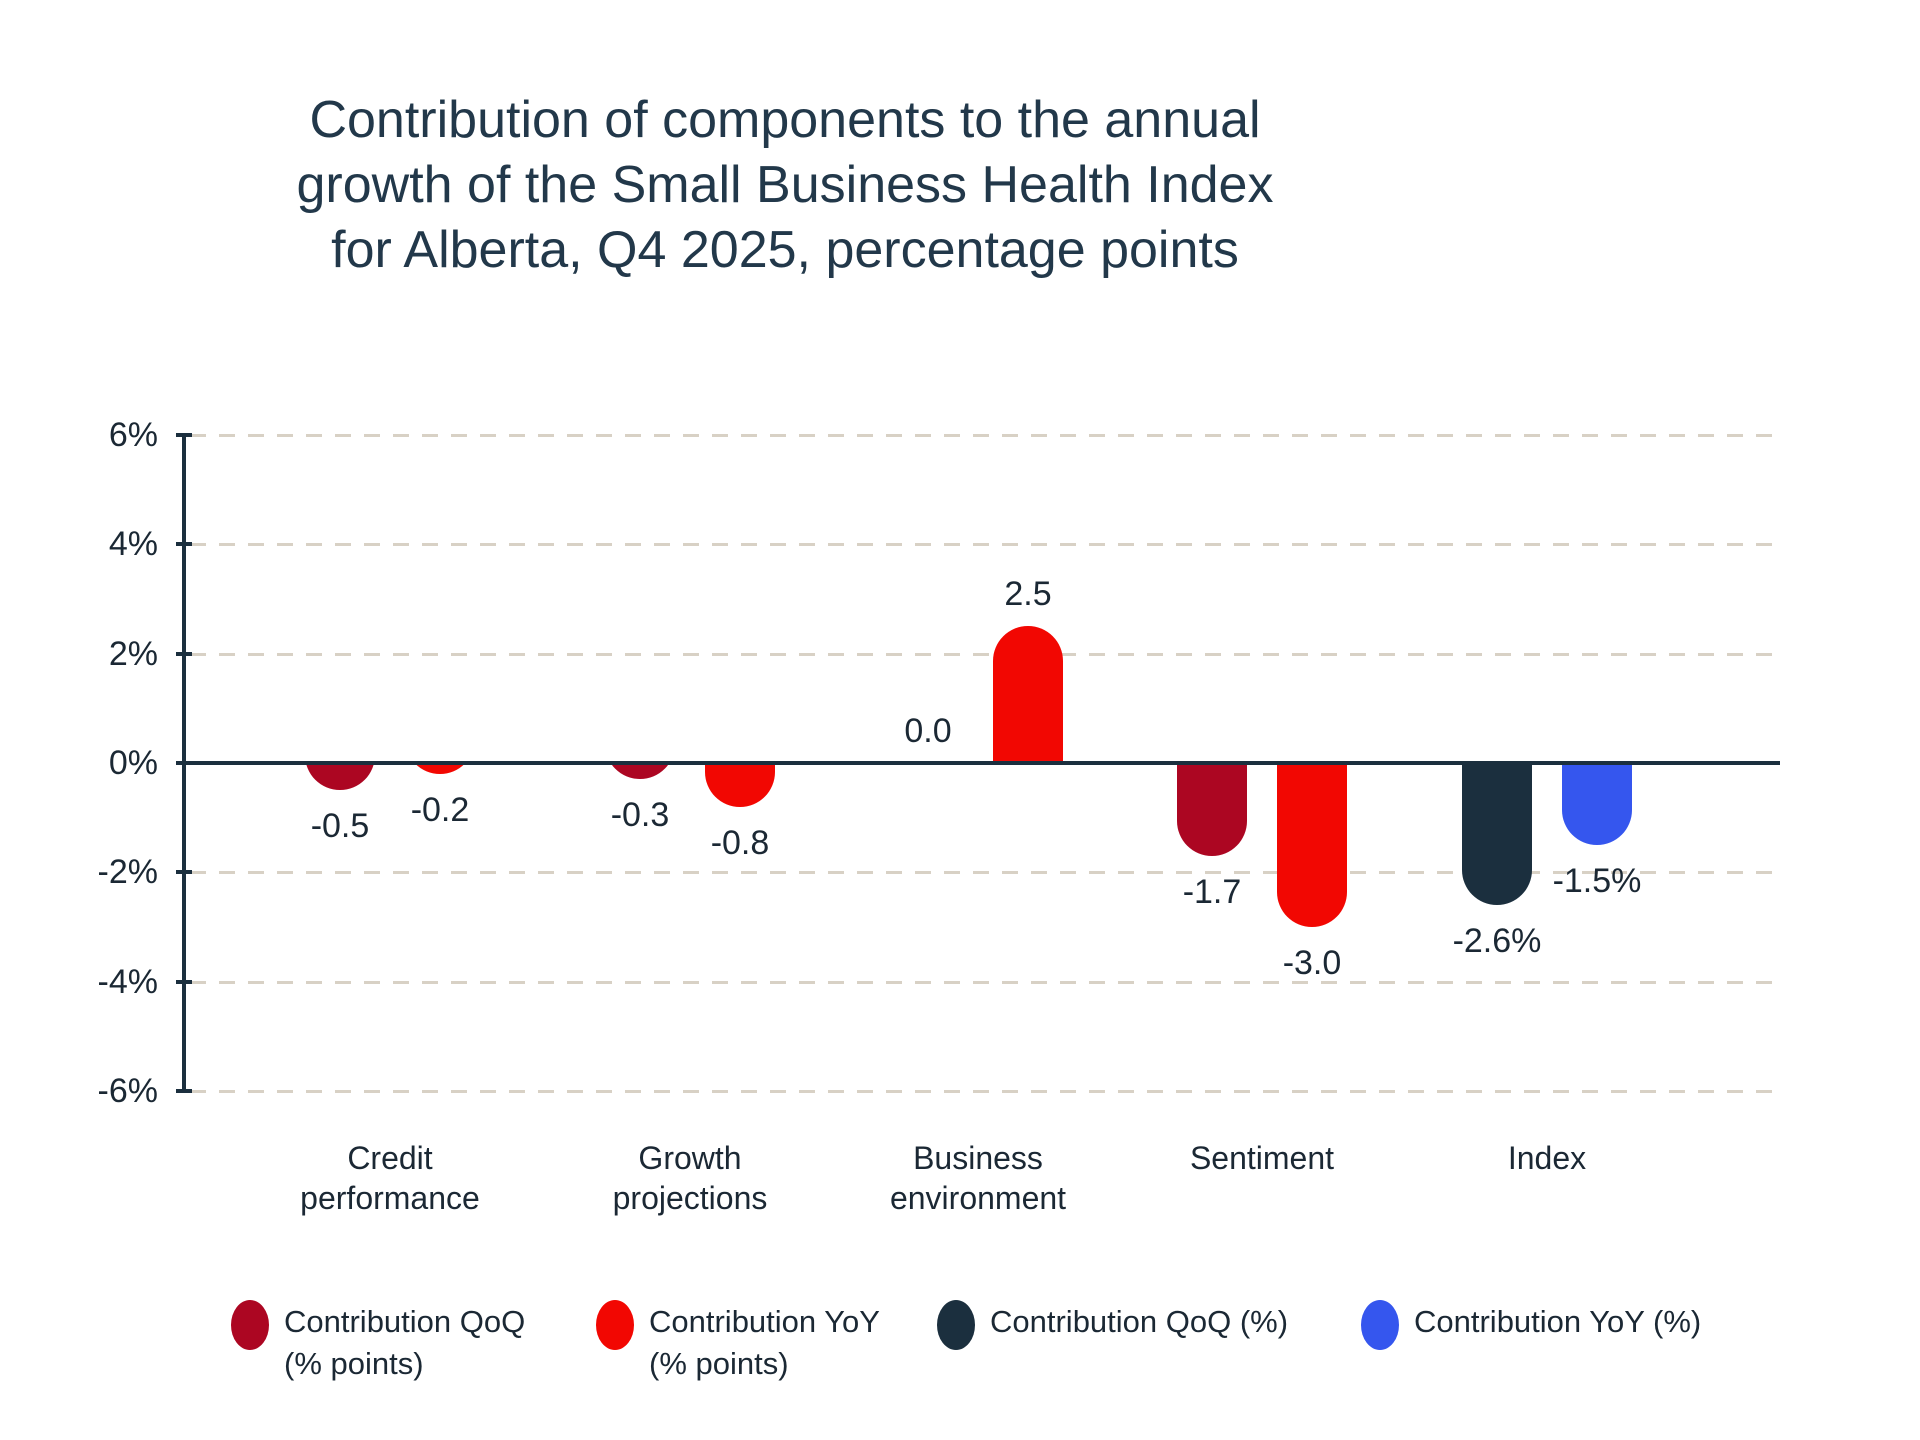 This screenshot has width=1920, height=1440. Describe the element at coordinates (1497, 941) in the screenshot. I see `value-label-index-qoq: -2.6%` at that location.